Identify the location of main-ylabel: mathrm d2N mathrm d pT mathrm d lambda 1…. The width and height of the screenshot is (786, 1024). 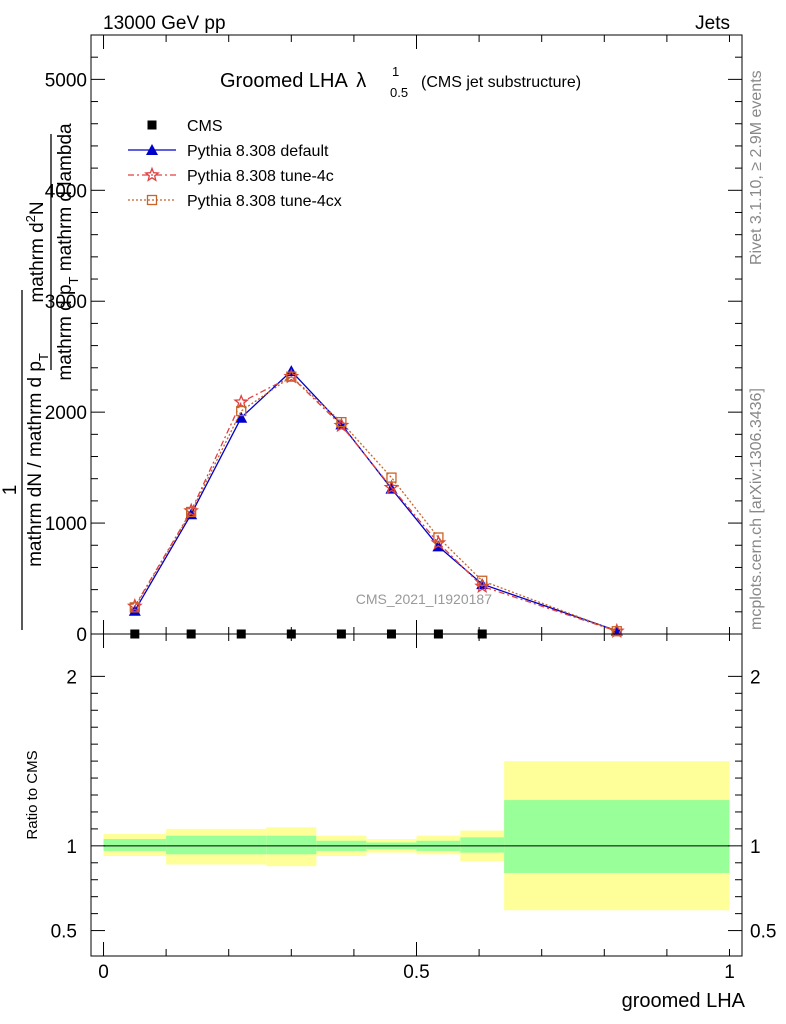
(40, 376).